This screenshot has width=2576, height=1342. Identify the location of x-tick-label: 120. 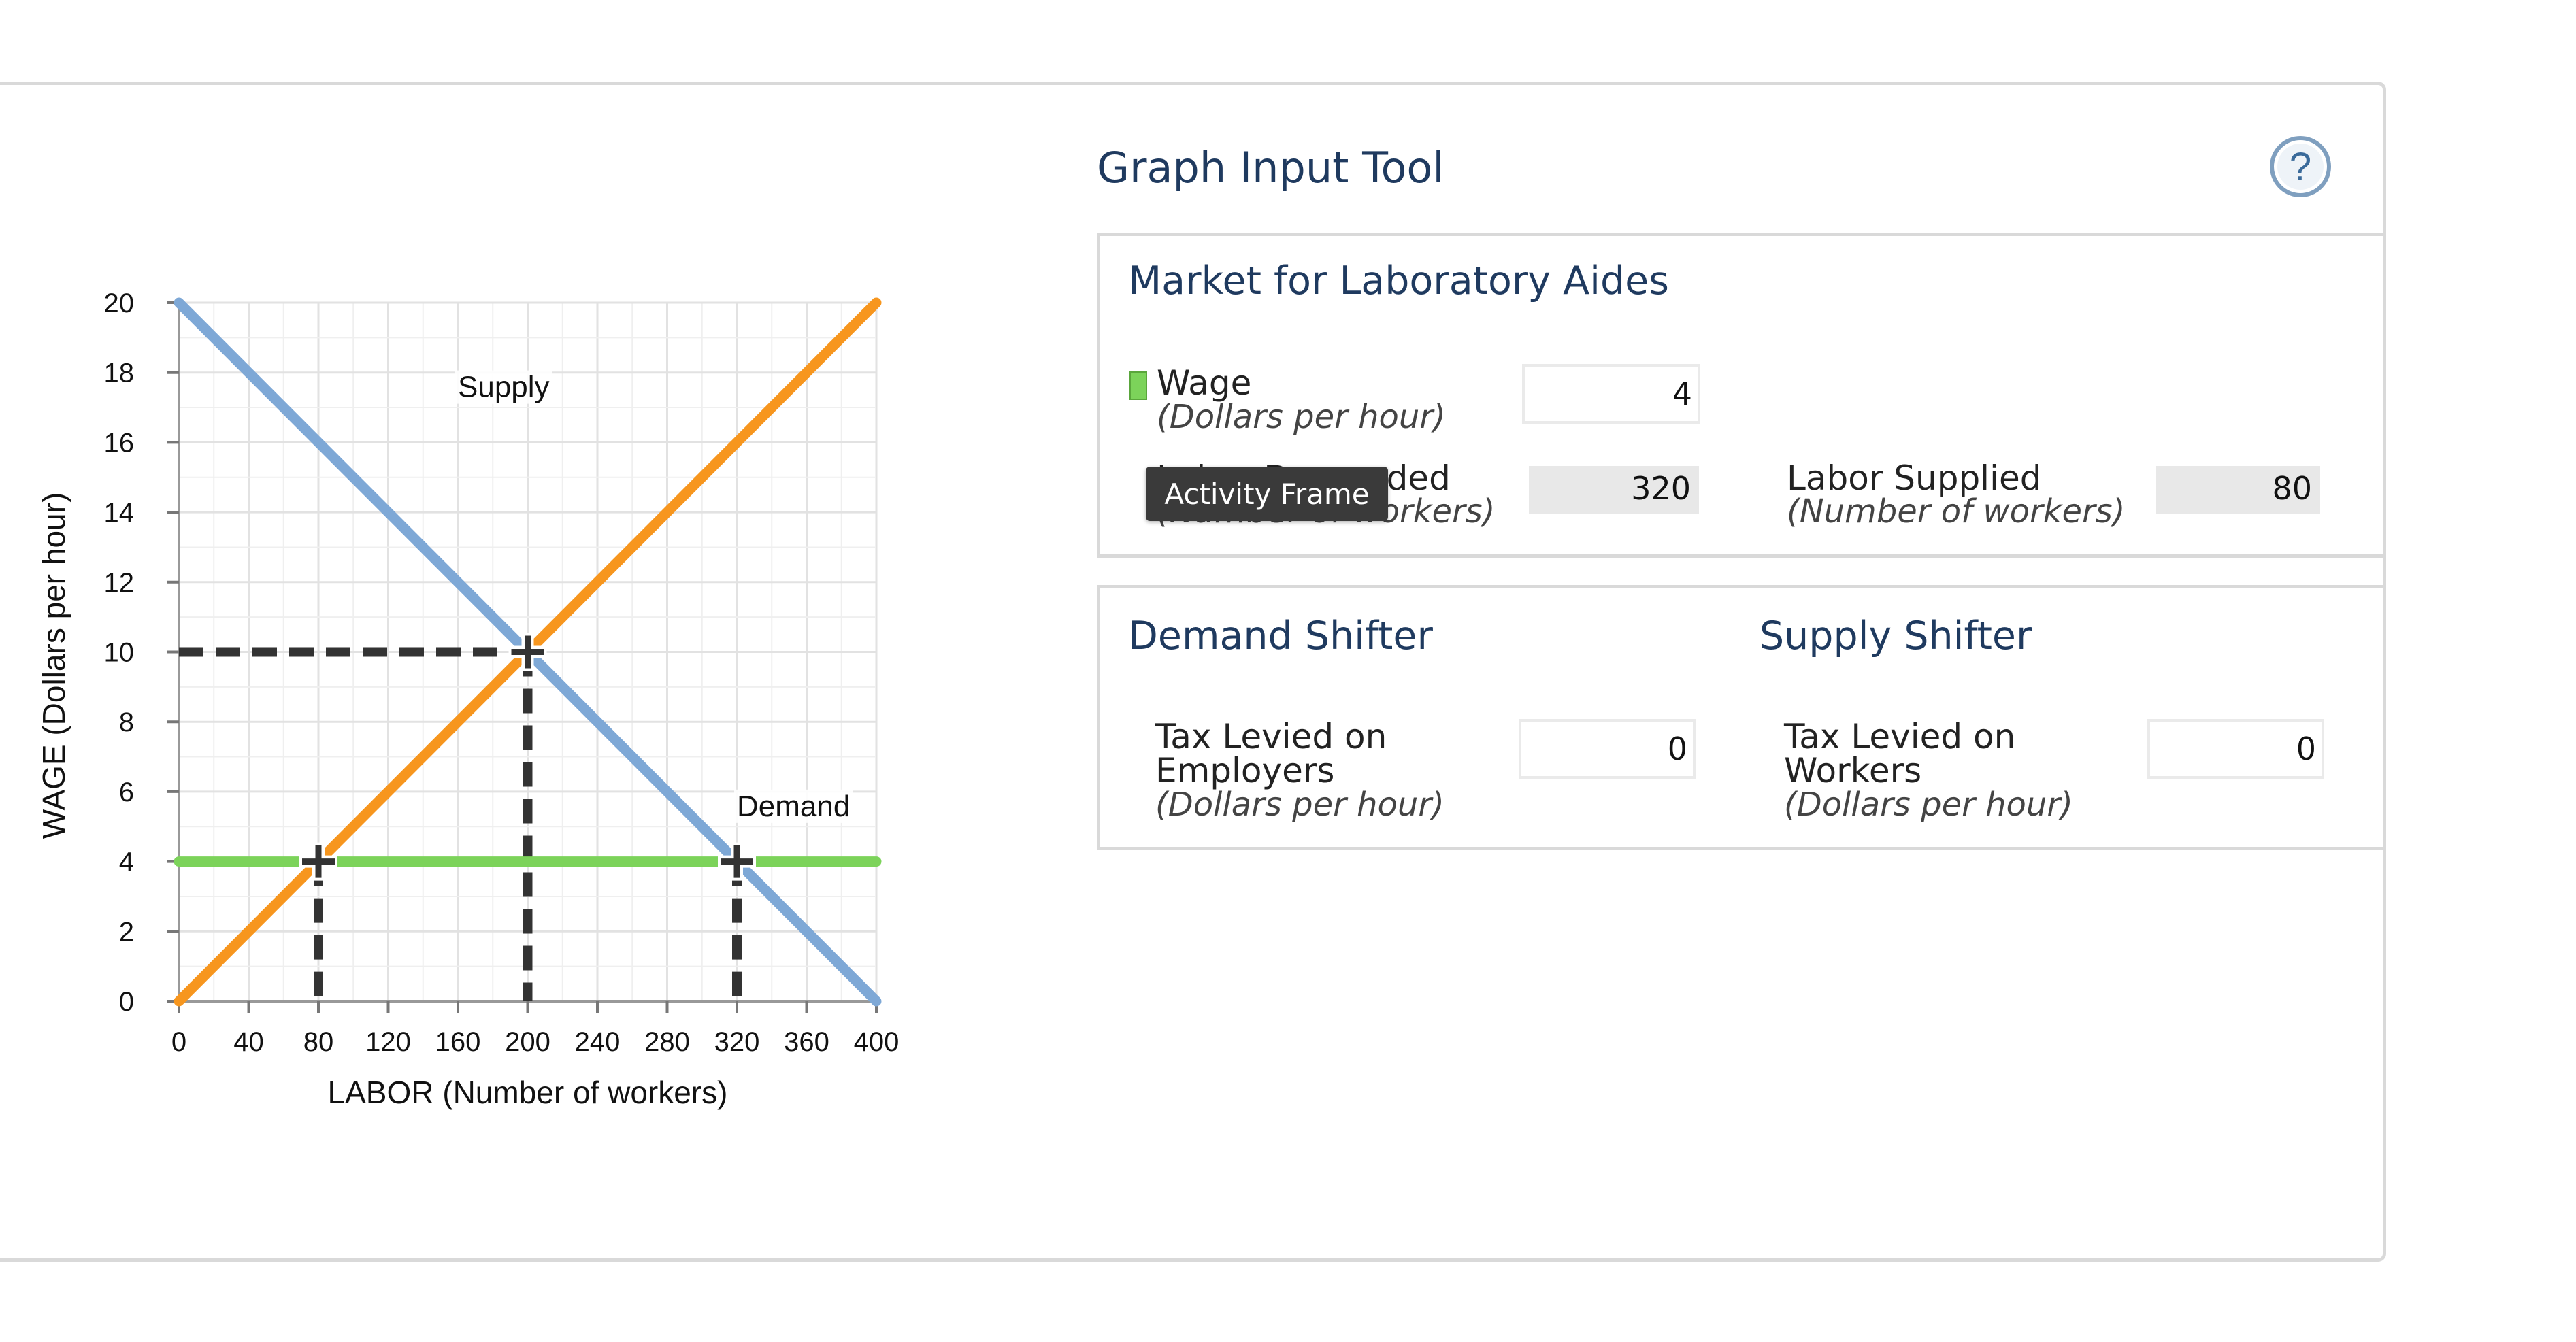
(388, 1042).